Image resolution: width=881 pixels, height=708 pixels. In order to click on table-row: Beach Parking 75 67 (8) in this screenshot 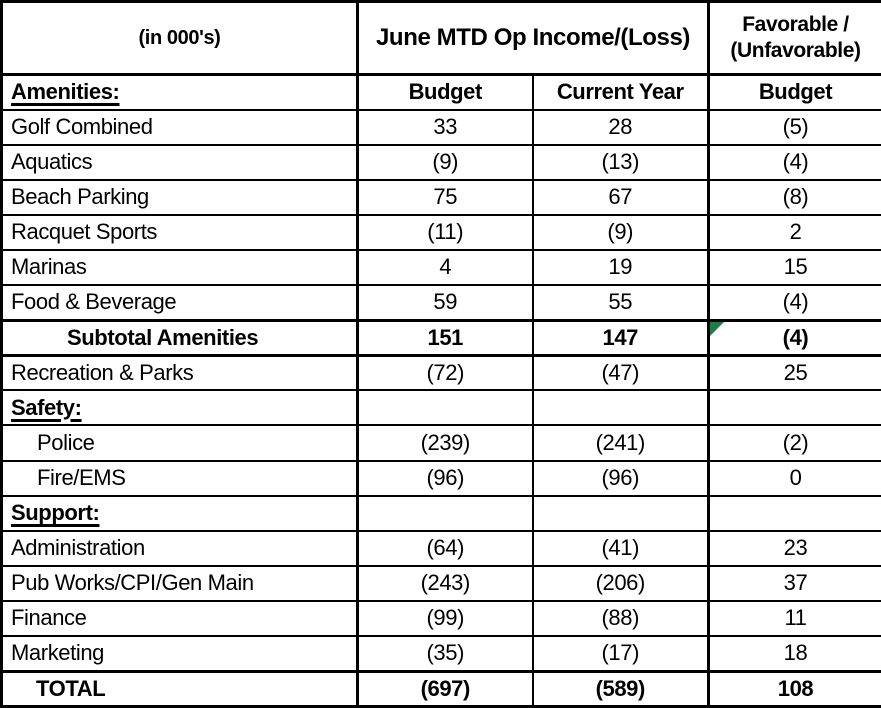, I will do `click(440, 197)`.